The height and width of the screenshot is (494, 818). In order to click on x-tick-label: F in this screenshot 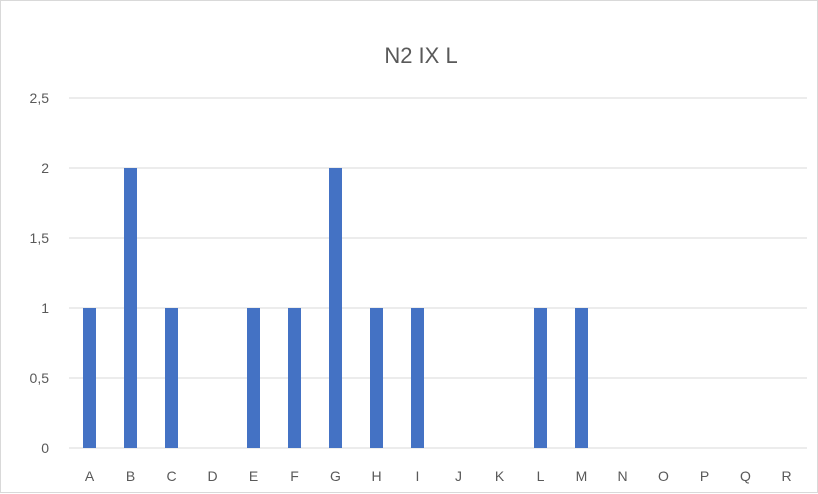, I will do `click(294, 476)`.